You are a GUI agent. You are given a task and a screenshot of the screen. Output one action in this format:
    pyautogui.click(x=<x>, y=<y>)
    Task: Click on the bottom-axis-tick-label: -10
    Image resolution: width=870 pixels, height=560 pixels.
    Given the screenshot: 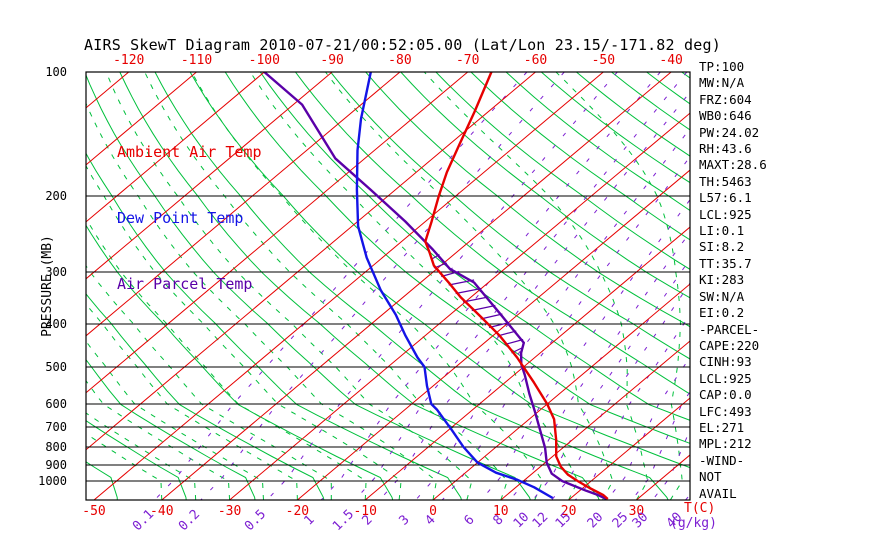 What is the action you would take?
    pyautogui.click(x=364, y=511)
    